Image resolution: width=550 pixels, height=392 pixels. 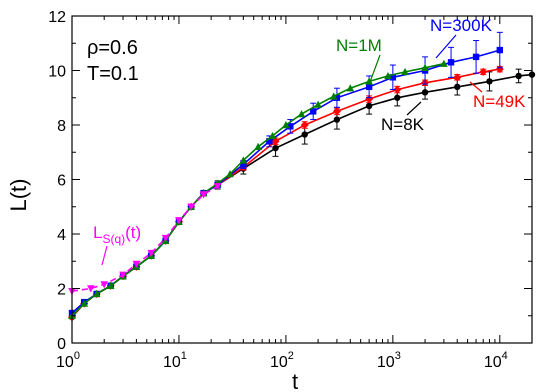 I want to click on series-l-s-q-t-, so click(x=145, y=239).